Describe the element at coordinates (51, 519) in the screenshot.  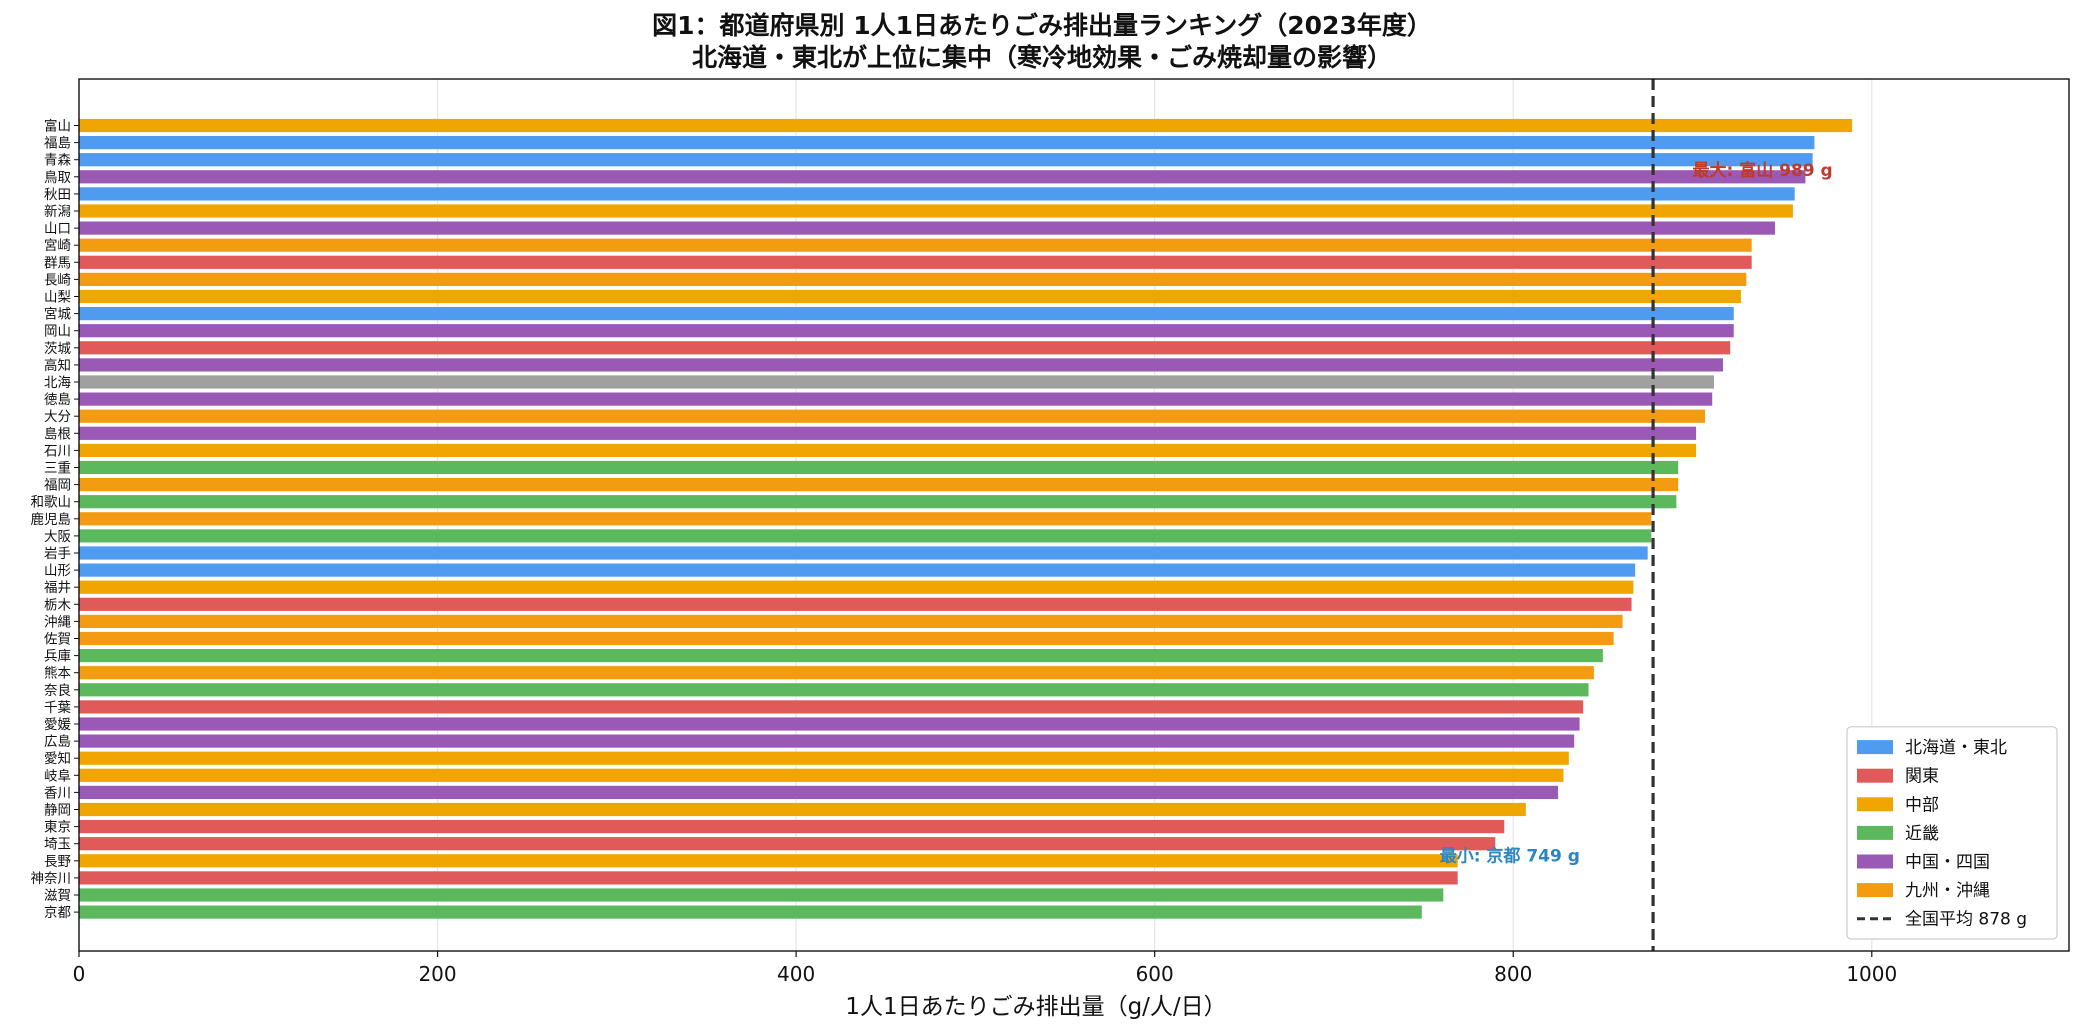
I see `y-tick-label: 鹿児島` at that location.